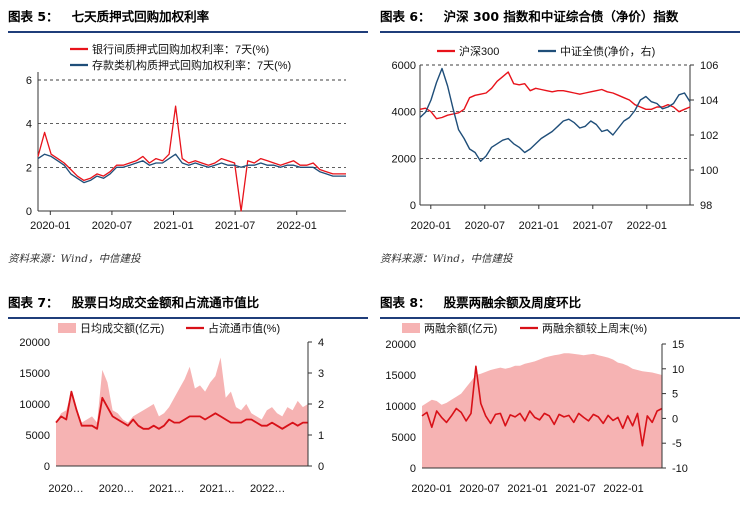 This screenshot has width=746, height=513. I want to click on y-tick-label-right: 106, so click(709, 66).